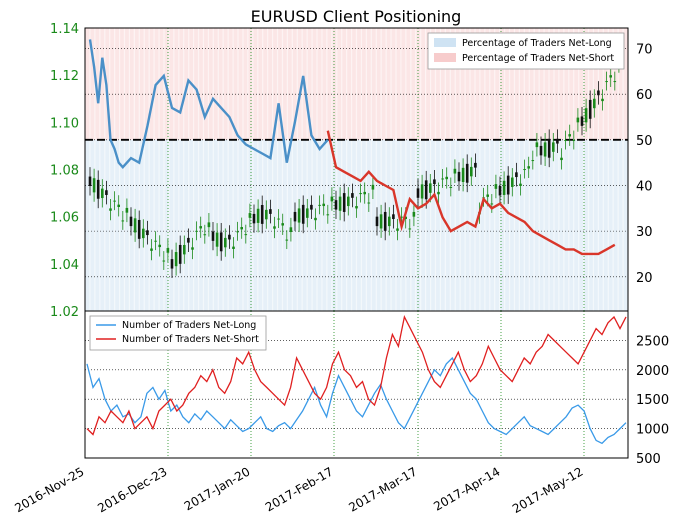 Image resolution: width=680 pixels, height=519 pixels. Describe the element at coordinates (652, 430) in the screenshot. I see `count-tick-label: 1000` at that location.